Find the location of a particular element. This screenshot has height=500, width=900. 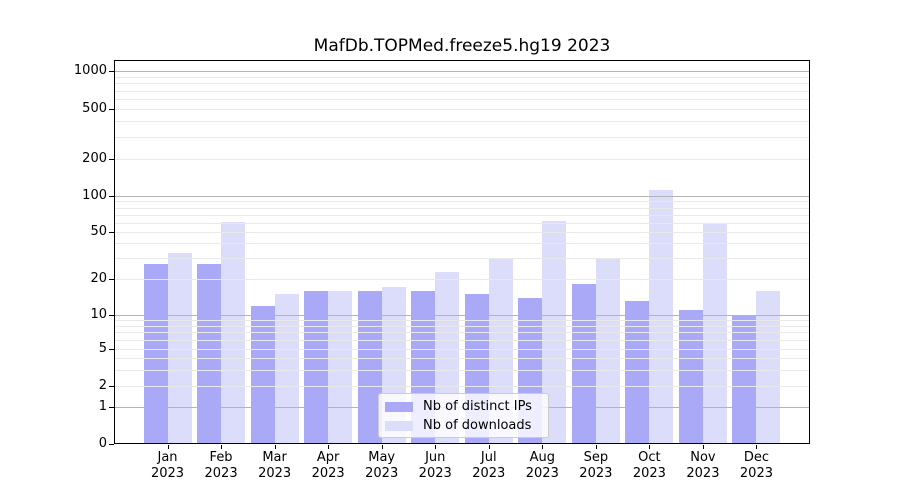

x-tick-label-mar: Mar 2023 is located at coordinates (275, 466).